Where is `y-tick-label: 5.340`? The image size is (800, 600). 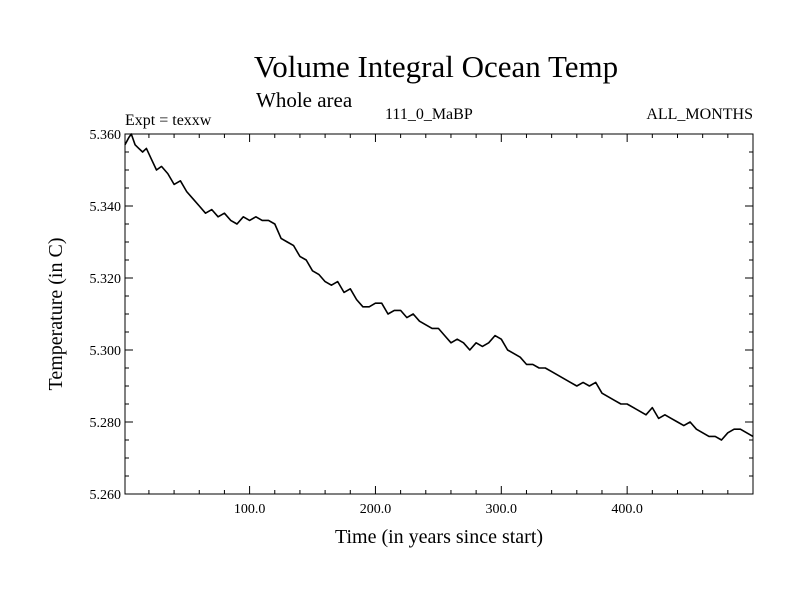 y-tick-label: 5.340 is located at coordinates (106, 207).